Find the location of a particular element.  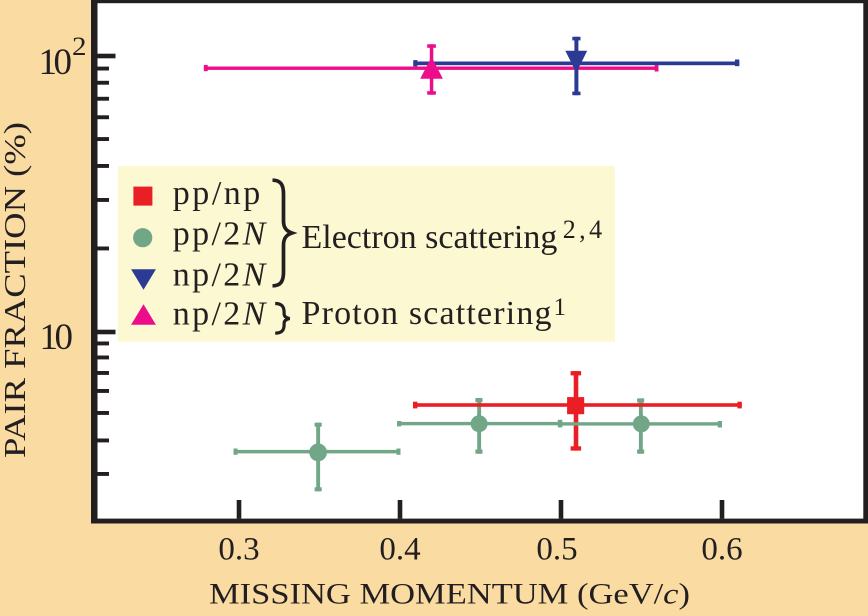

svg-text: 0.3 is located at coordinates (238, 549).